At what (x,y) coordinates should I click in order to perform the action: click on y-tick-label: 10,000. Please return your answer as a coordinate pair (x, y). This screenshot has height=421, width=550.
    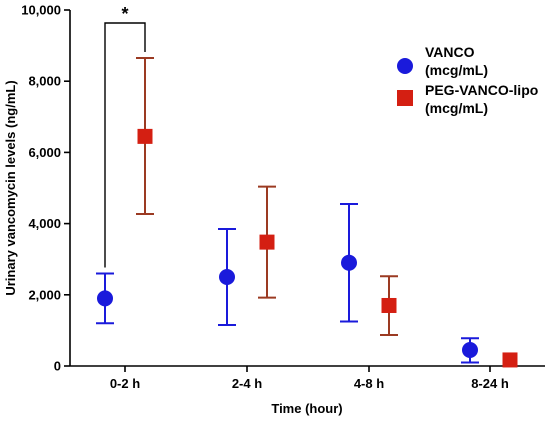
    Looking at the image, I should click on (41, 10).